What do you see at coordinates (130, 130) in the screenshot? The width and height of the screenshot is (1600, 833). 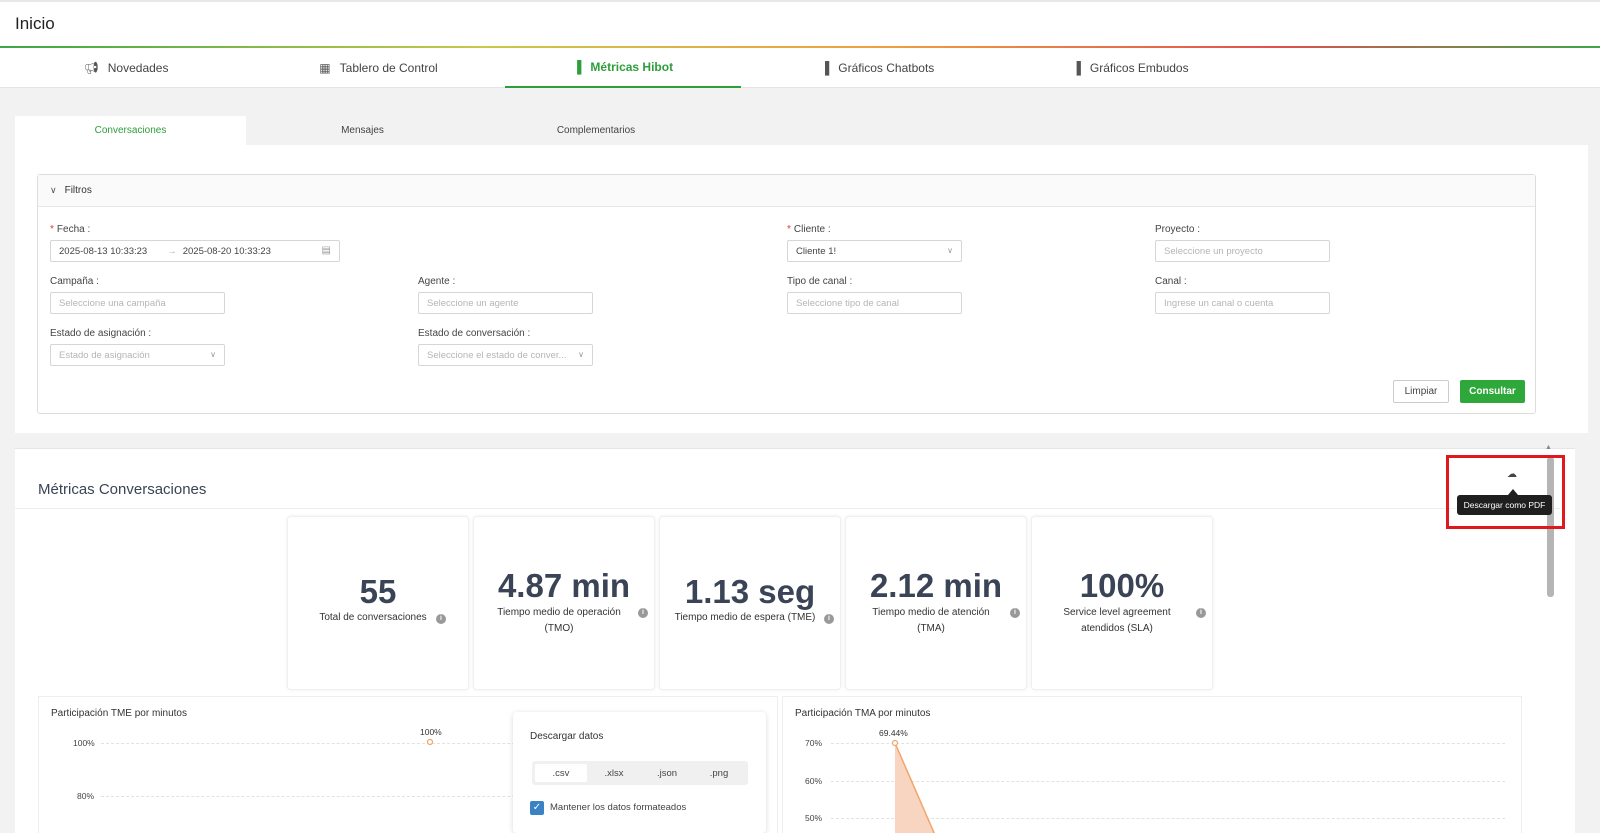 I see `subtab-conversaciones: Conversaciones` at bounding box center [130, 130].